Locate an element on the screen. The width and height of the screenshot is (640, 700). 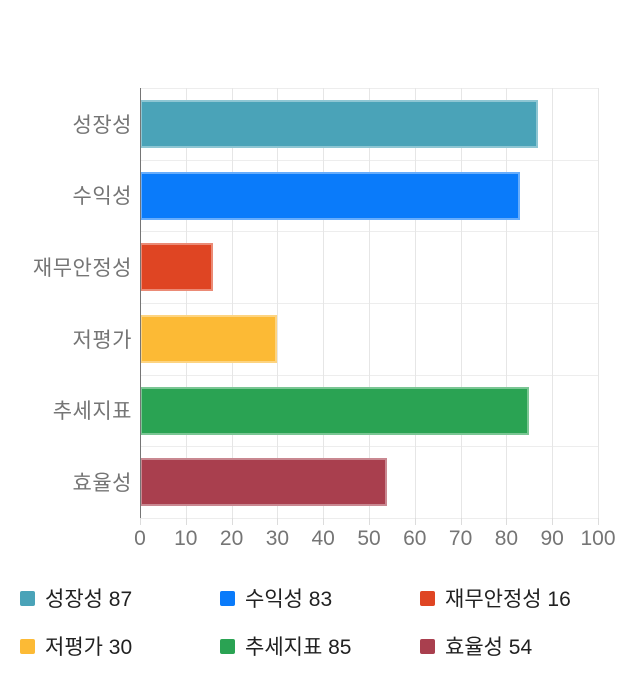
legend-item: 재무안정성 16 is located at coordinates (495, 598).